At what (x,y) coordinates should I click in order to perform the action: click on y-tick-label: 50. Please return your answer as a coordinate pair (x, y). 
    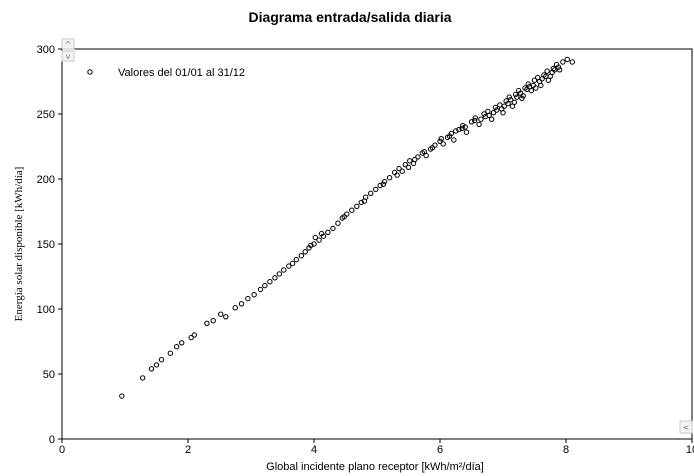
    Looking at the image, I should click on (49, 375).